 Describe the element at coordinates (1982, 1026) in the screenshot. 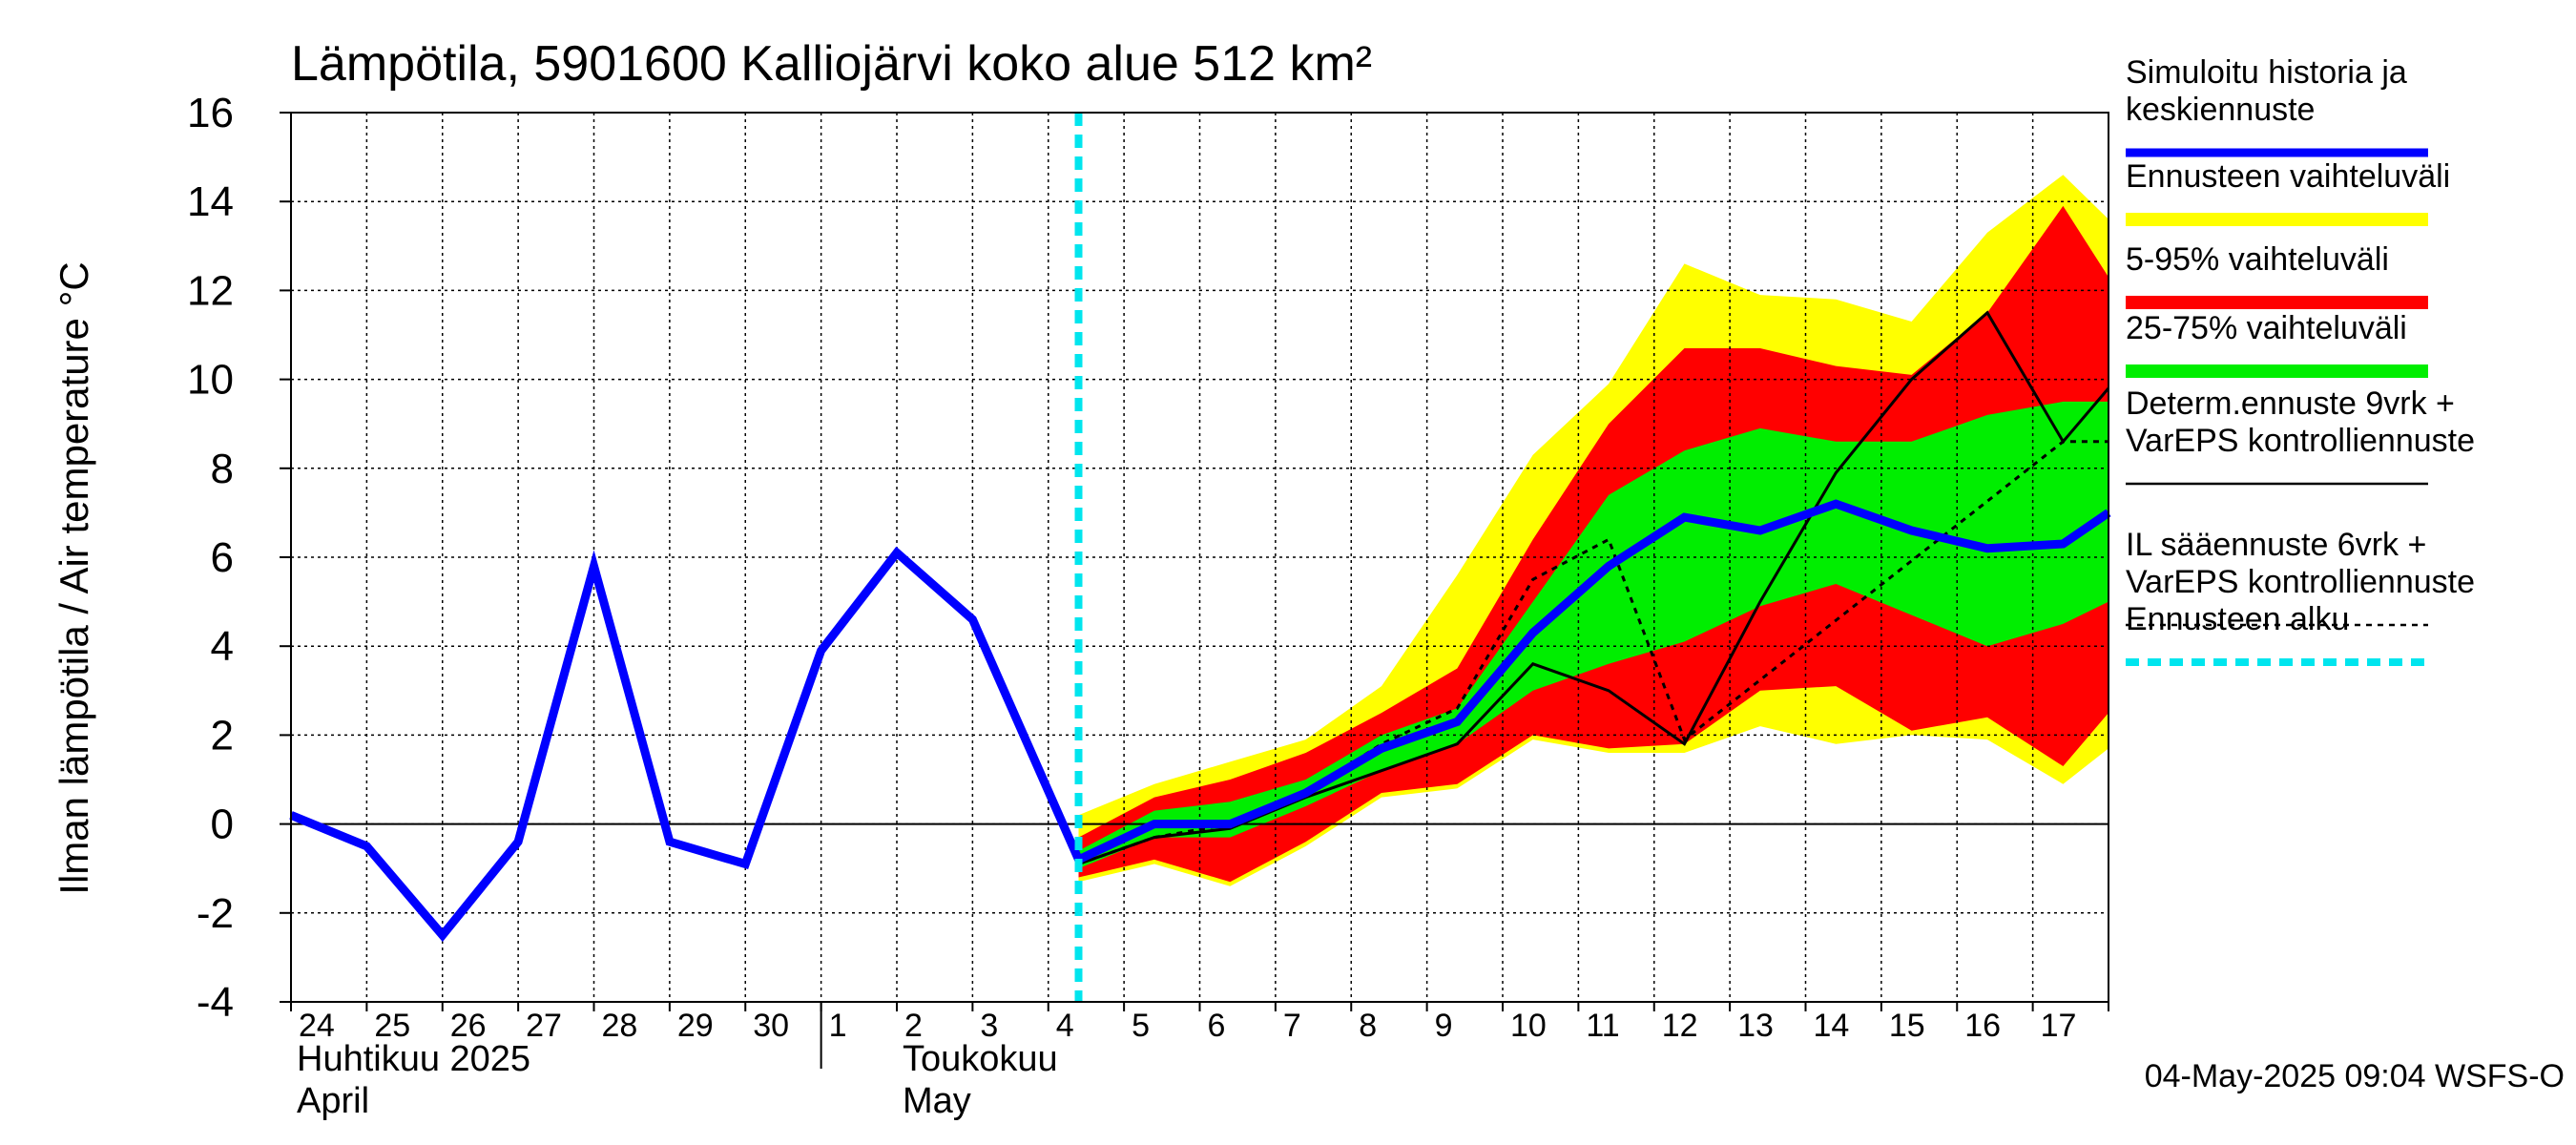

I see `x-tick-label: 16` at that location.